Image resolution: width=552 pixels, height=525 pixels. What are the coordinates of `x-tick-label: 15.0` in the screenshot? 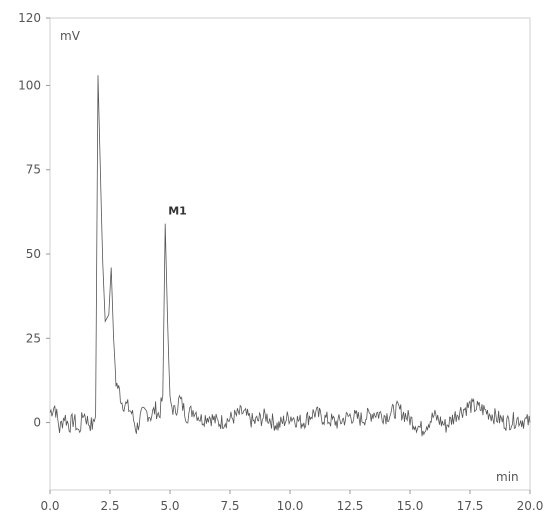 It's located at (410, 506).